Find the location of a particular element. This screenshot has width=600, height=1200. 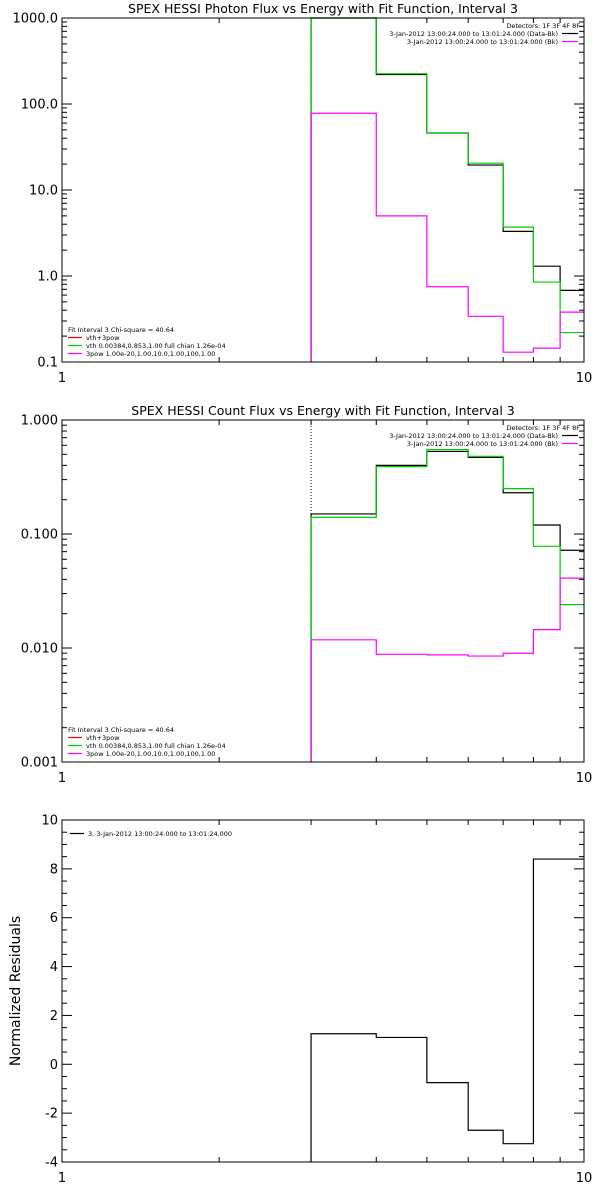

y-tick-label: 1000.0 is located at coordinates (36, 19).